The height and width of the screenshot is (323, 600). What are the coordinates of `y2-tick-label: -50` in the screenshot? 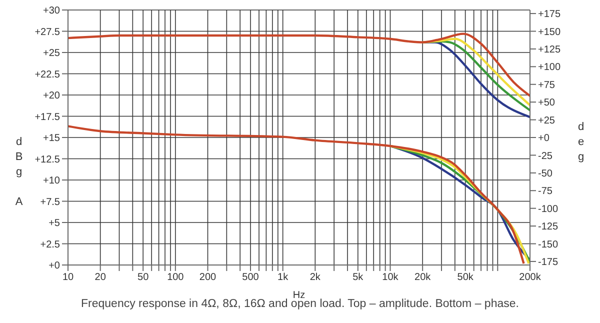 It's located at (545, 174).